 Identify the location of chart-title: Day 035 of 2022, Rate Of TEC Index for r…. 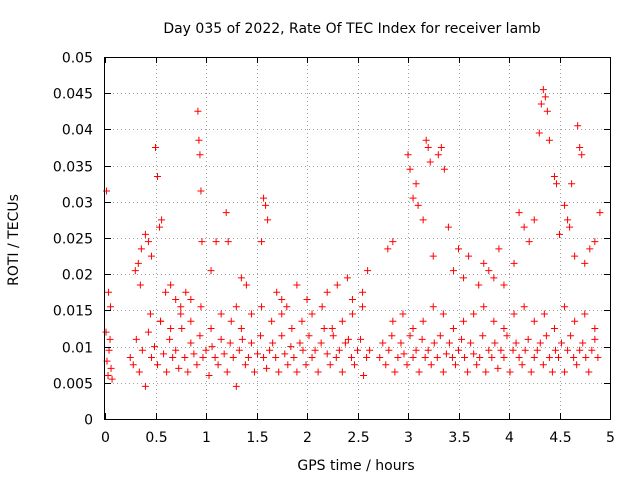
(351, 29).